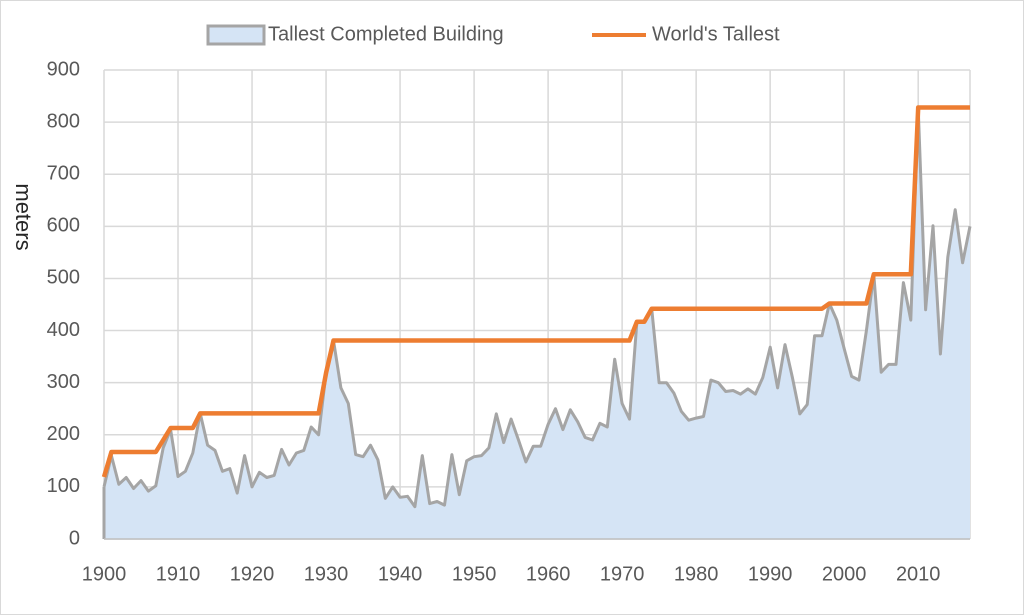 This screenshot has height=615, width=1024. Describe the element at coordinates (104, 574) in the screenshot. I see `x-tick-label: 1900` at that location.